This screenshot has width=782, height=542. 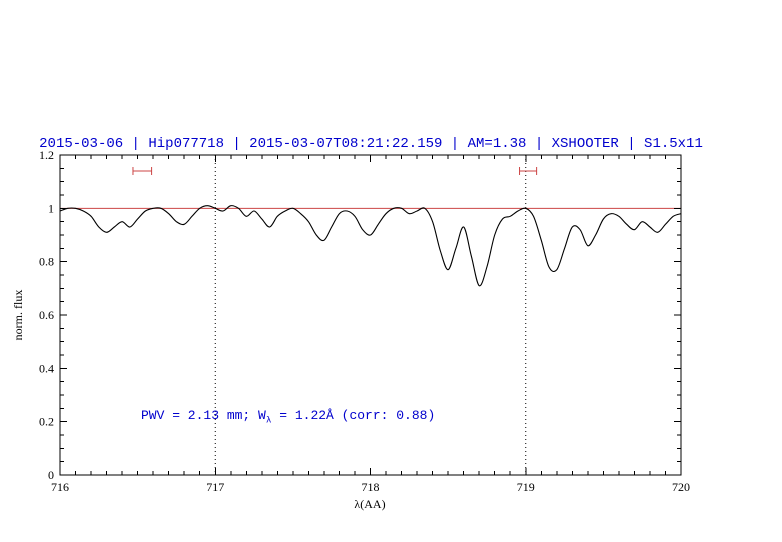 I want to click on x-tick-label: 718, so click(x=371, y=487).